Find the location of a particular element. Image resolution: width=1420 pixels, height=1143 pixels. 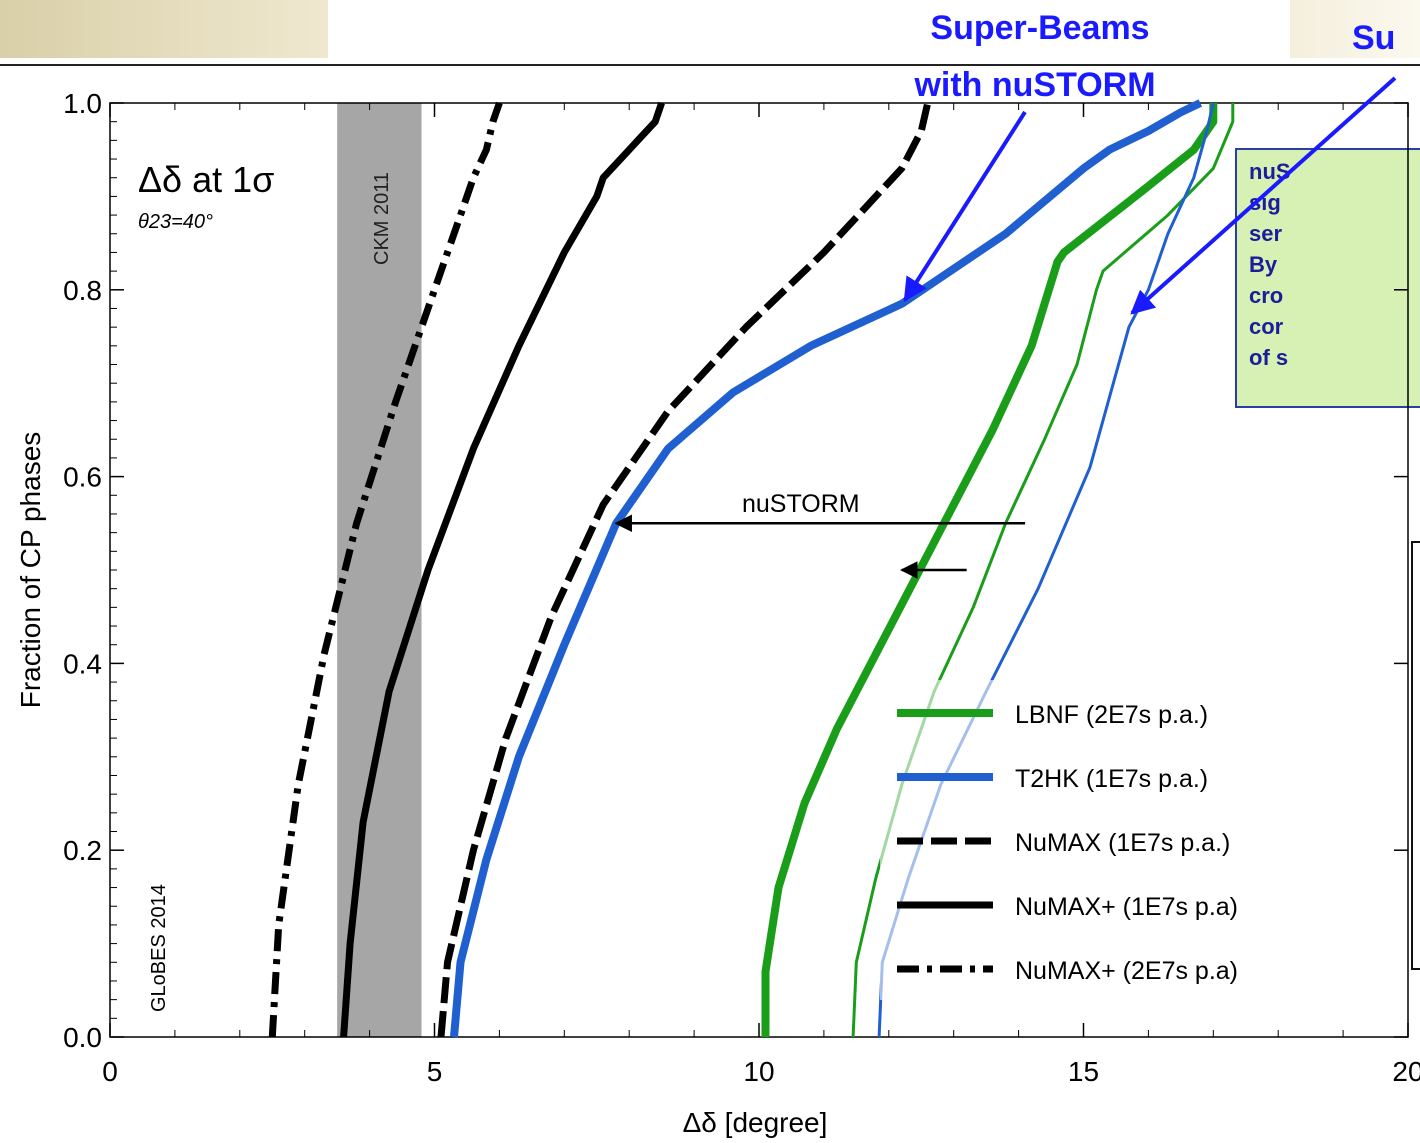

legend-label-4: NuMAX+ (2E7s p.a) is located at coordinates (1126, 971).